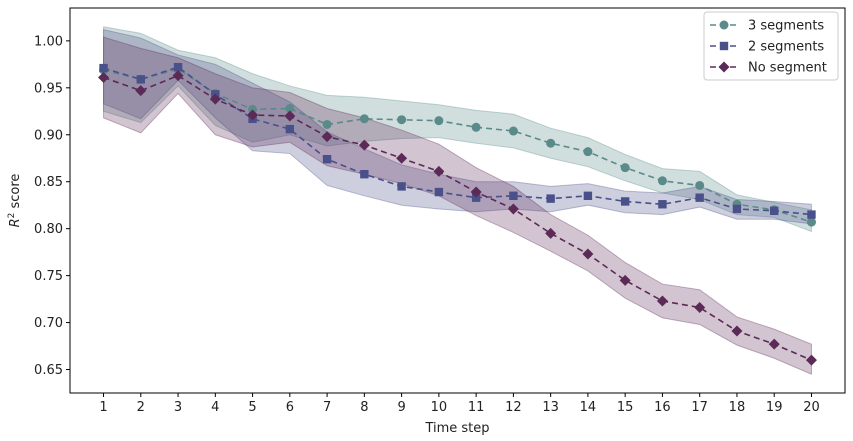 This screenshot has height=441, width=853. I want to click on x-tick-label-19: 19, so click(774, 407).